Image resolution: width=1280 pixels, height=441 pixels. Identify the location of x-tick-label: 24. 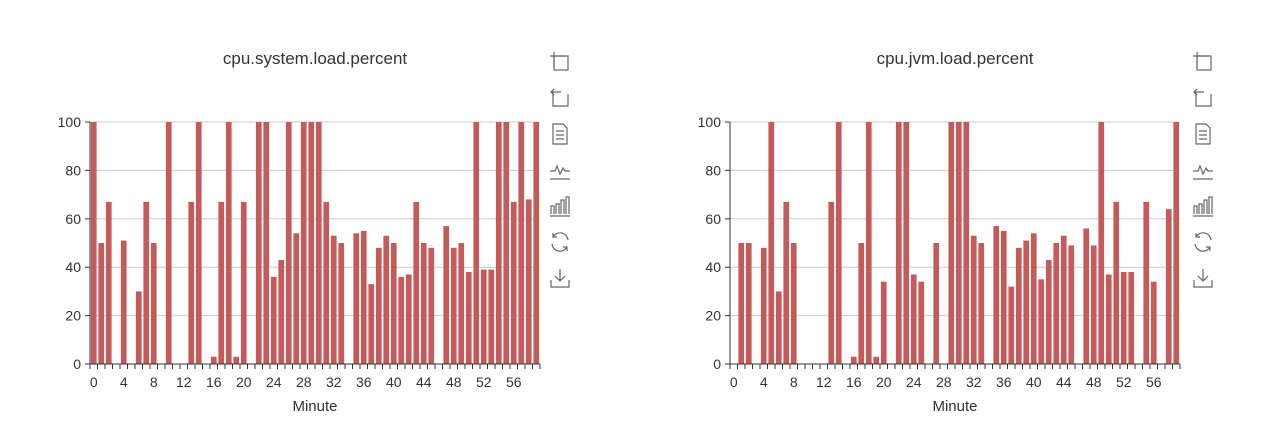
(914, 382).